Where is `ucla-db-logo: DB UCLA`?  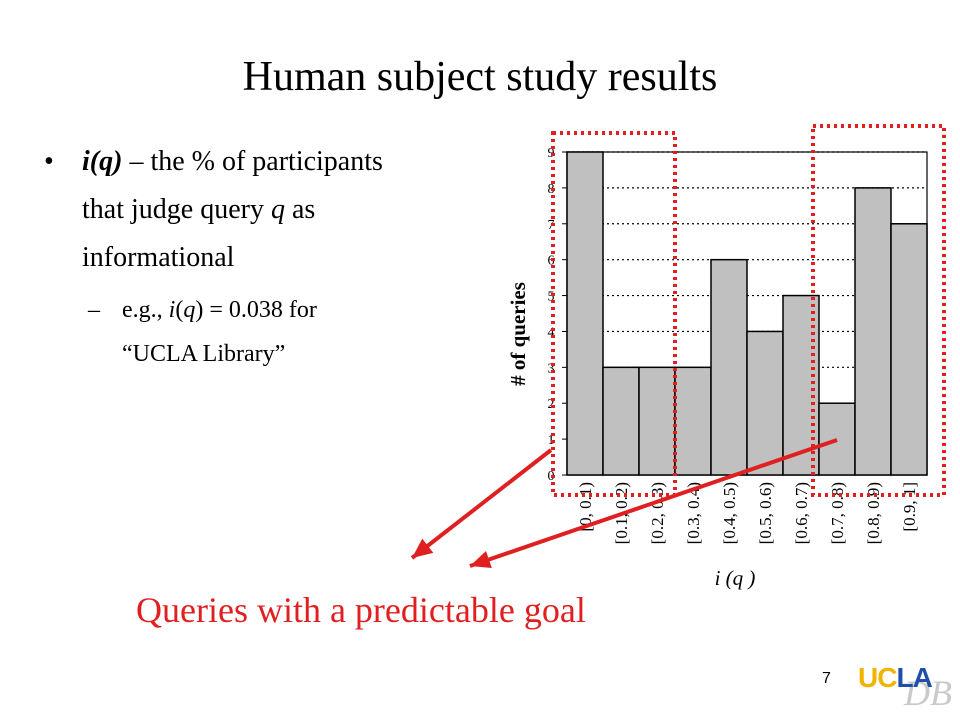
ucla-db-logo: DB UCLA is located at coordinates (908, 686).